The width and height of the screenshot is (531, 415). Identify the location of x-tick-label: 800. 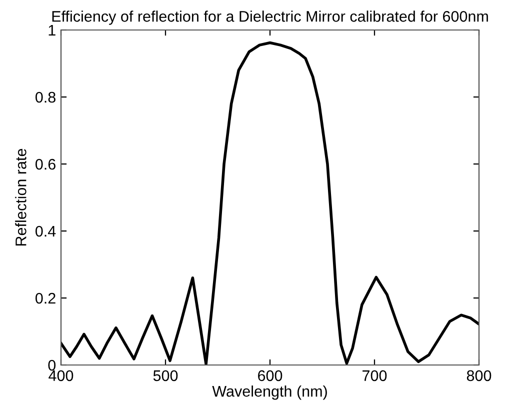
(479, 376).